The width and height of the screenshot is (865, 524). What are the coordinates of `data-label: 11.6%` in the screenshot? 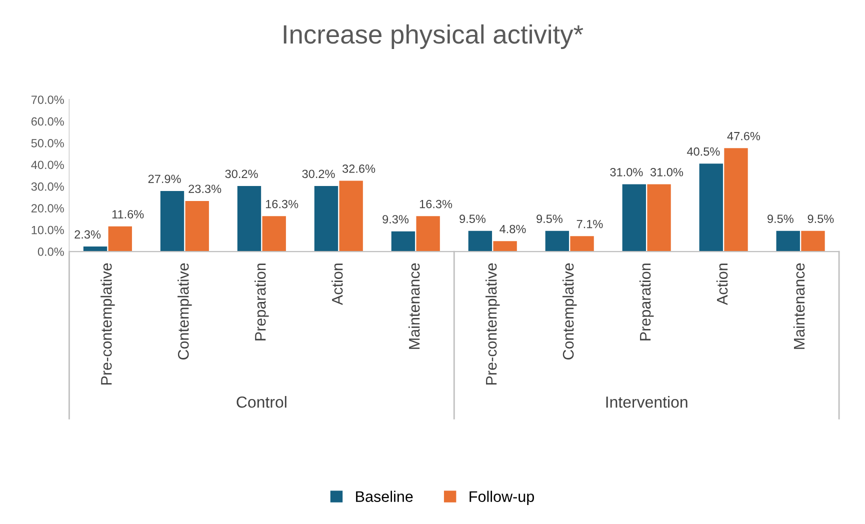 It's located at (128, 214).